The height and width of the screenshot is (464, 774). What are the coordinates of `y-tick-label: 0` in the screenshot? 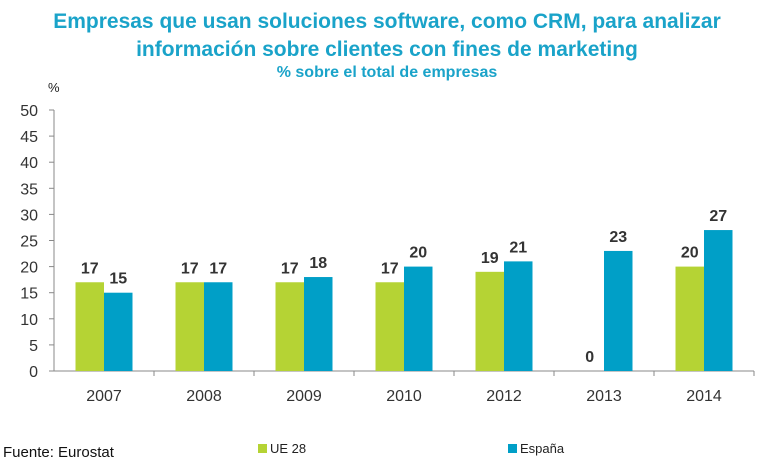 It's located at (33, 372).